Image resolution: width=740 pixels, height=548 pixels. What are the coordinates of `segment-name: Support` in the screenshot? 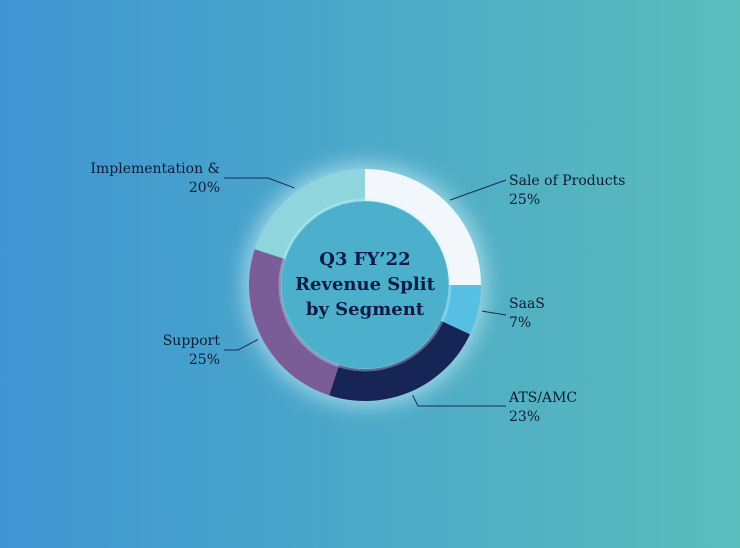 It's located at (191, 341).